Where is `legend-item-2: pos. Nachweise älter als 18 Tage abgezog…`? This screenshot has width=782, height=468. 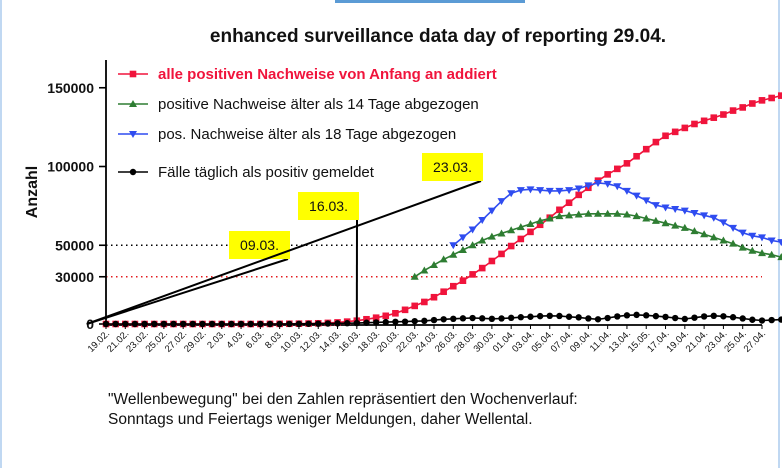
legend-item-2: pos. Nachweise älter als 18 Tage abgezog… is located at coordinates (287, 134).